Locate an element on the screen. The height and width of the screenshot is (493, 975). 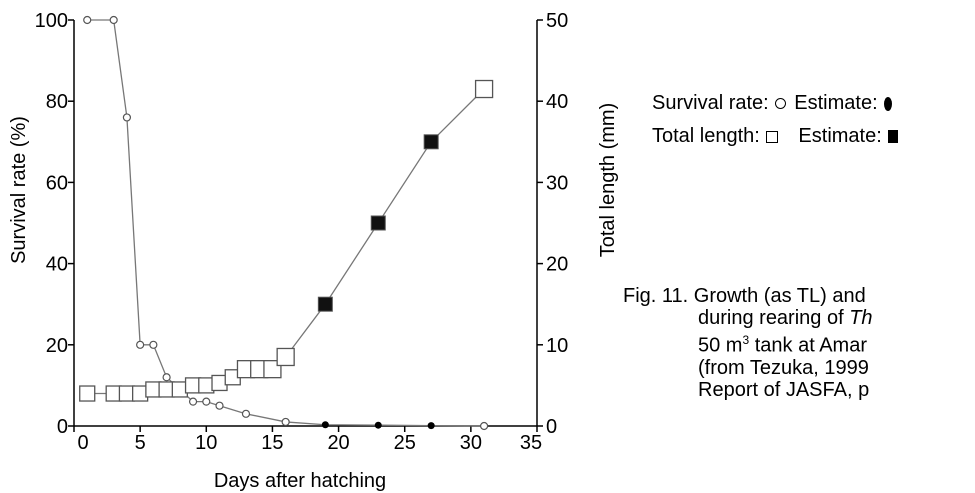
x-tick-label: 15 is located at coordinates (272, 443).